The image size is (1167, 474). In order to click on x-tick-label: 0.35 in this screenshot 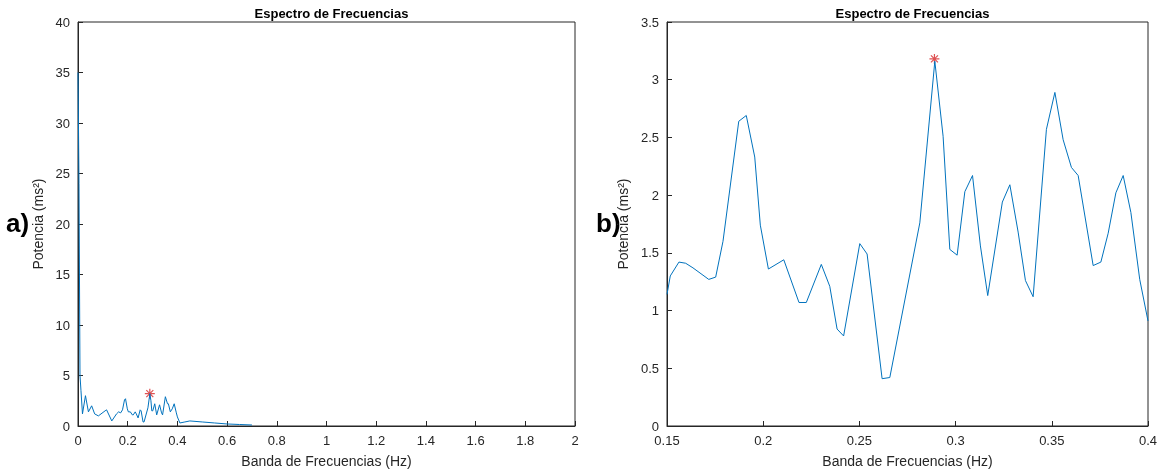, I will do `click(1052, 440)`.